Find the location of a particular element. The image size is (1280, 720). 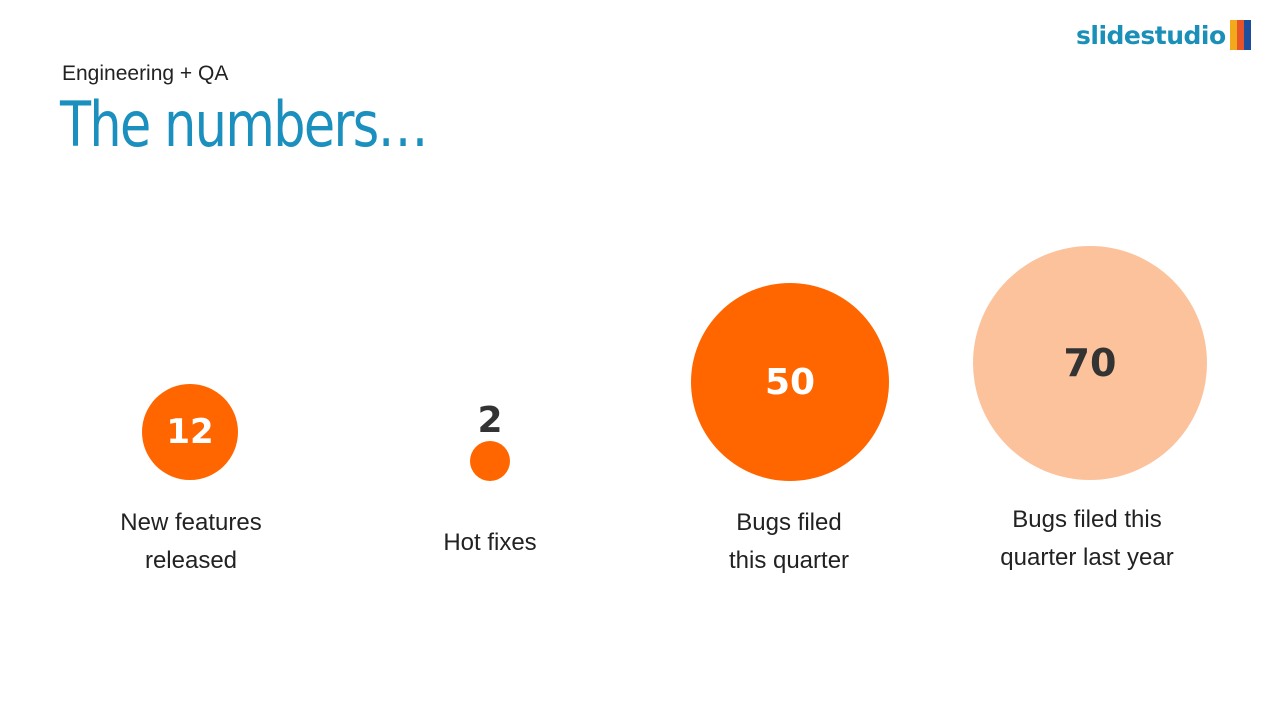

stat-value: 50 is located at coordinates (790, 382).